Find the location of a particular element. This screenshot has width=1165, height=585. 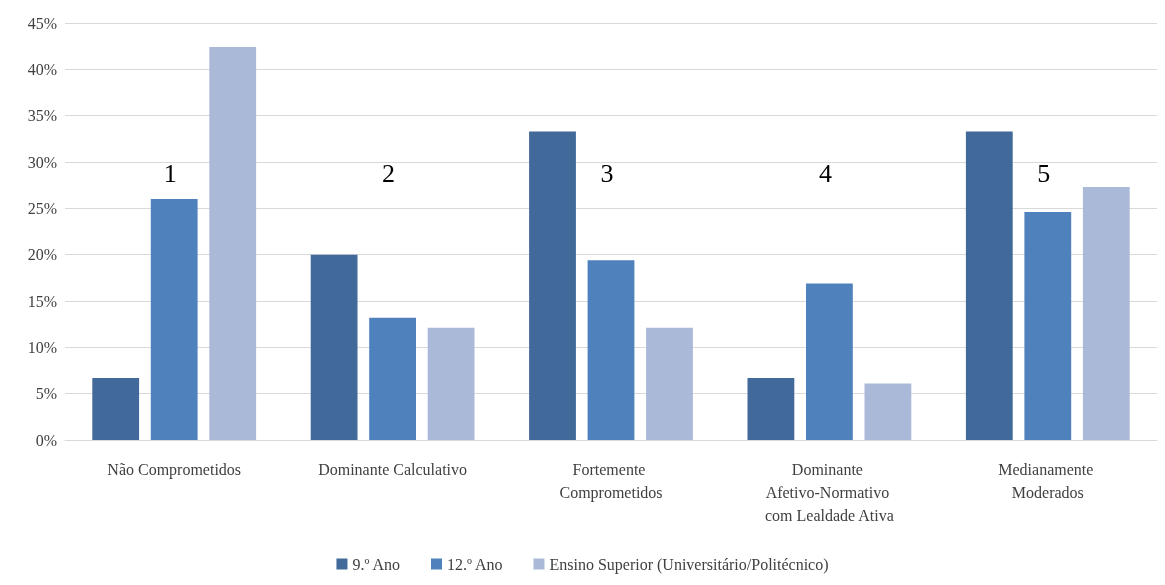

x-tick-label: Dominante Calculativo is located at coordinates (393, 469).